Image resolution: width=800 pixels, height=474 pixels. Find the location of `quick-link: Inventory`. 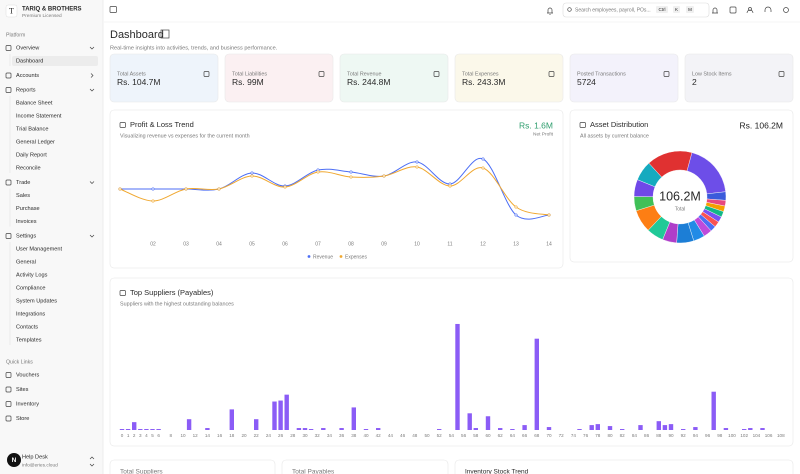

quick-link: Inventory is located at coordinates (27, 404).